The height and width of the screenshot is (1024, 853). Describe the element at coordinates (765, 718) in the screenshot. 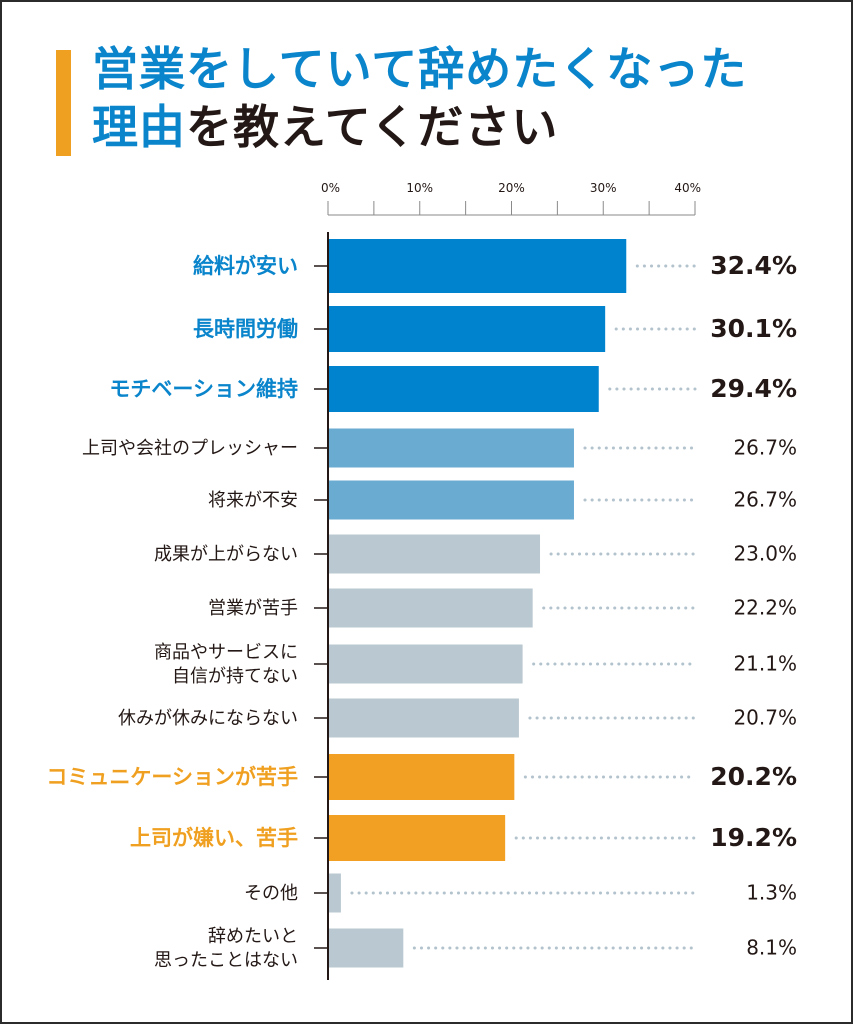

I see `value-label: 20.7%` at that location.